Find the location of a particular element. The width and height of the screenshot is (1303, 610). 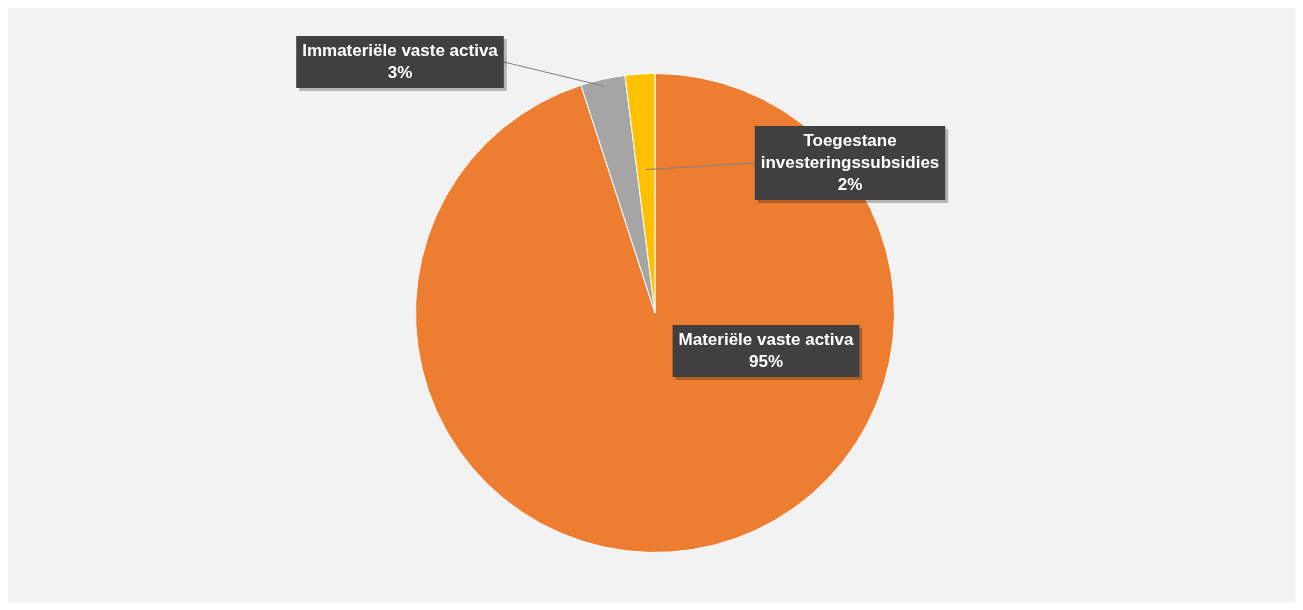

slice-label: Toegestane investeringssubsidies is located at coordinates (850, 151).